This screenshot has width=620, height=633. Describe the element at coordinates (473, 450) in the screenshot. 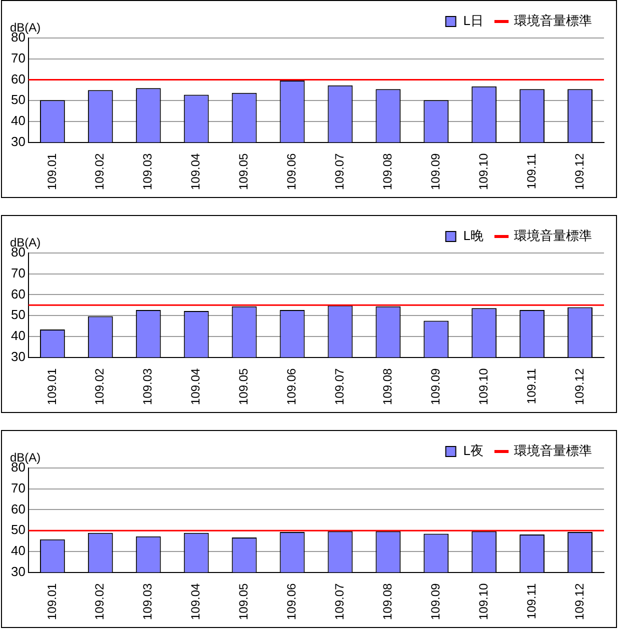

I see `legend-label: L夜` at that location.